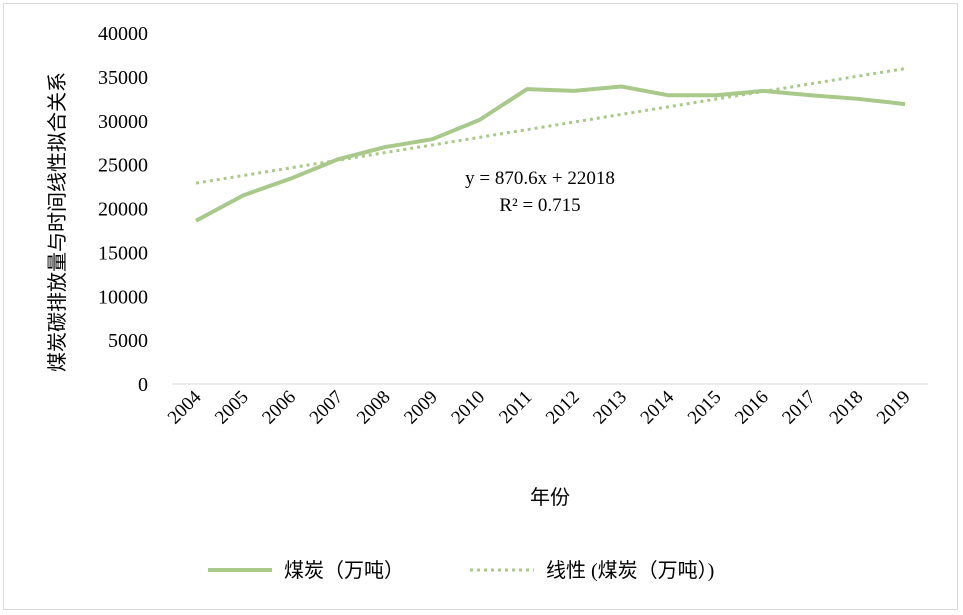  What do you see at coordinates (123, 78) in the screenshot?
I see `y-tick-label: 35000` at bounding box center [123, 78].